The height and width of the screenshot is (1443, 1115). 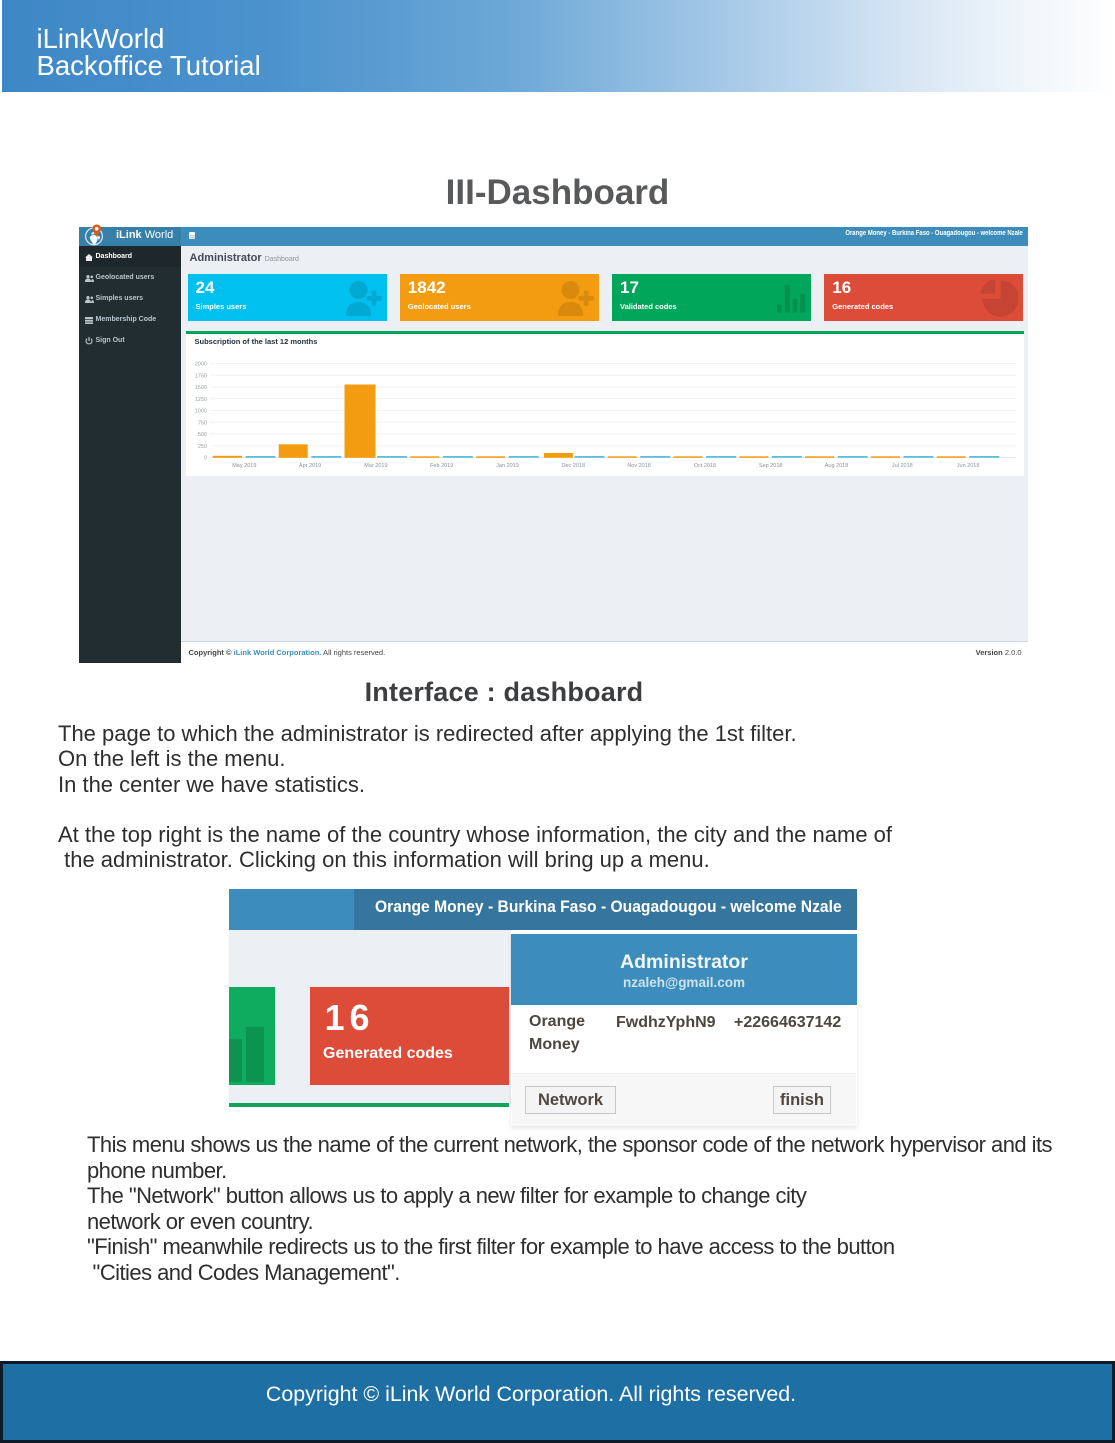 What do you see at coordinates (200, 376) in the screenshot?
I see `svg-text: 1750` at bounding box center [200, 376].